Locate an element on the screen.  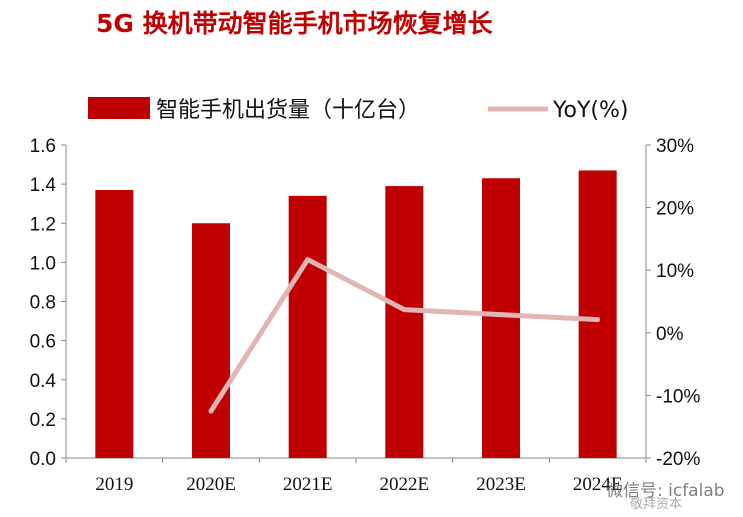
y-left-tick-label: 1.6 is located at coordinates (43, 146).